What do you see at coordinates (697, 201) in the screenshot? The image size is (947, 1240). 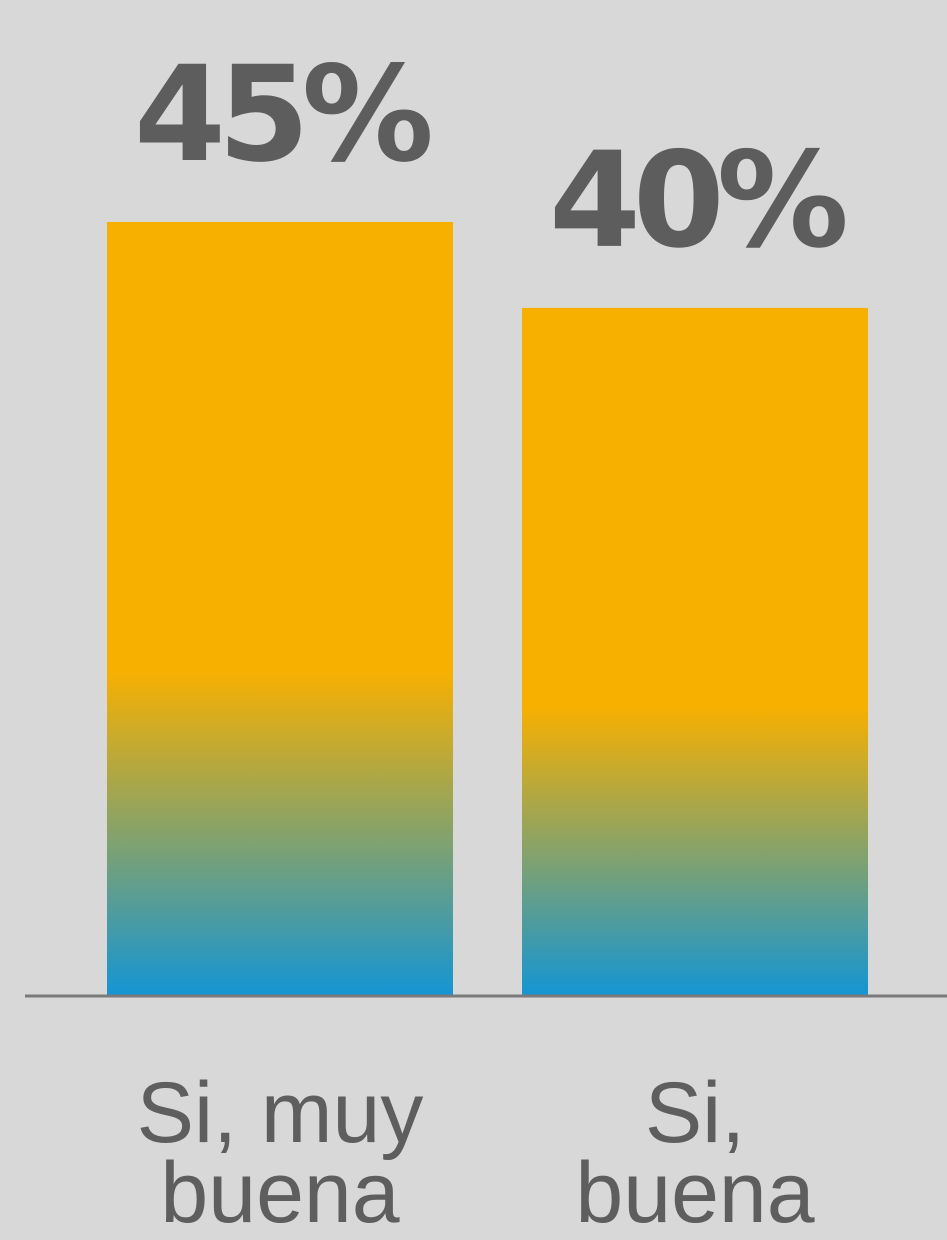 I see `value-label-1: 40%` at bounding box center [697, 201].